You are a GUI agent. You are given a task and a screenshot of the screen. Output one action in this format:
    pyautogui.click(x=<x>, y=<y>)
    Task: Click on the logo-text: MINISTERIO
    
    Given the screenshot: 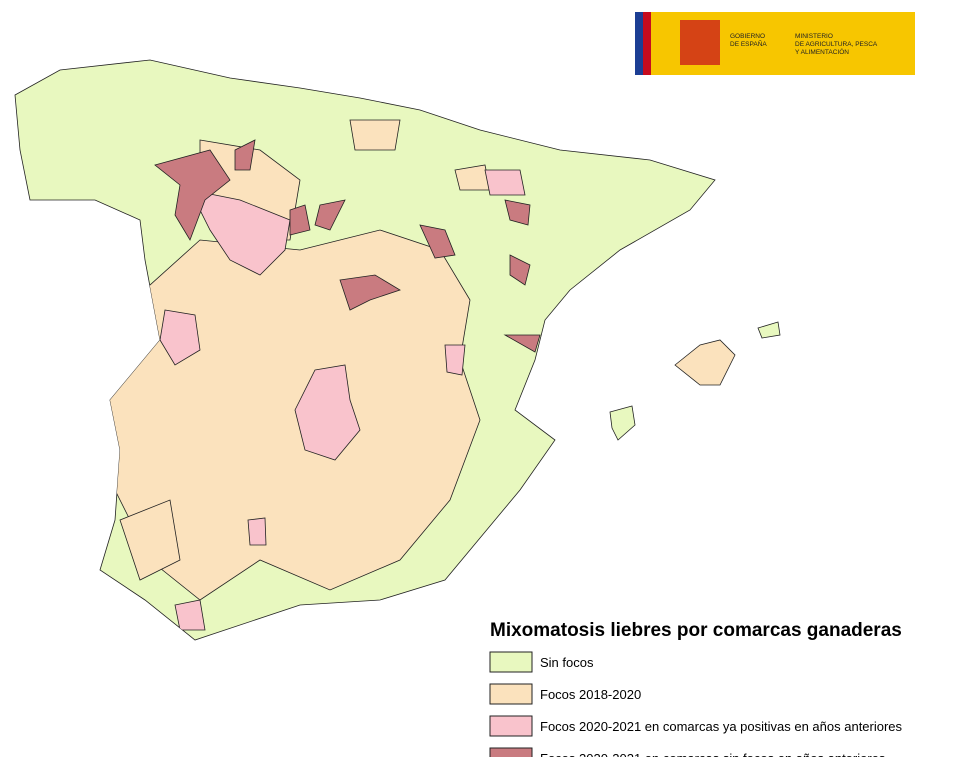 What is the action you would take?
    pyautogui.click(x=814, y=36)
    